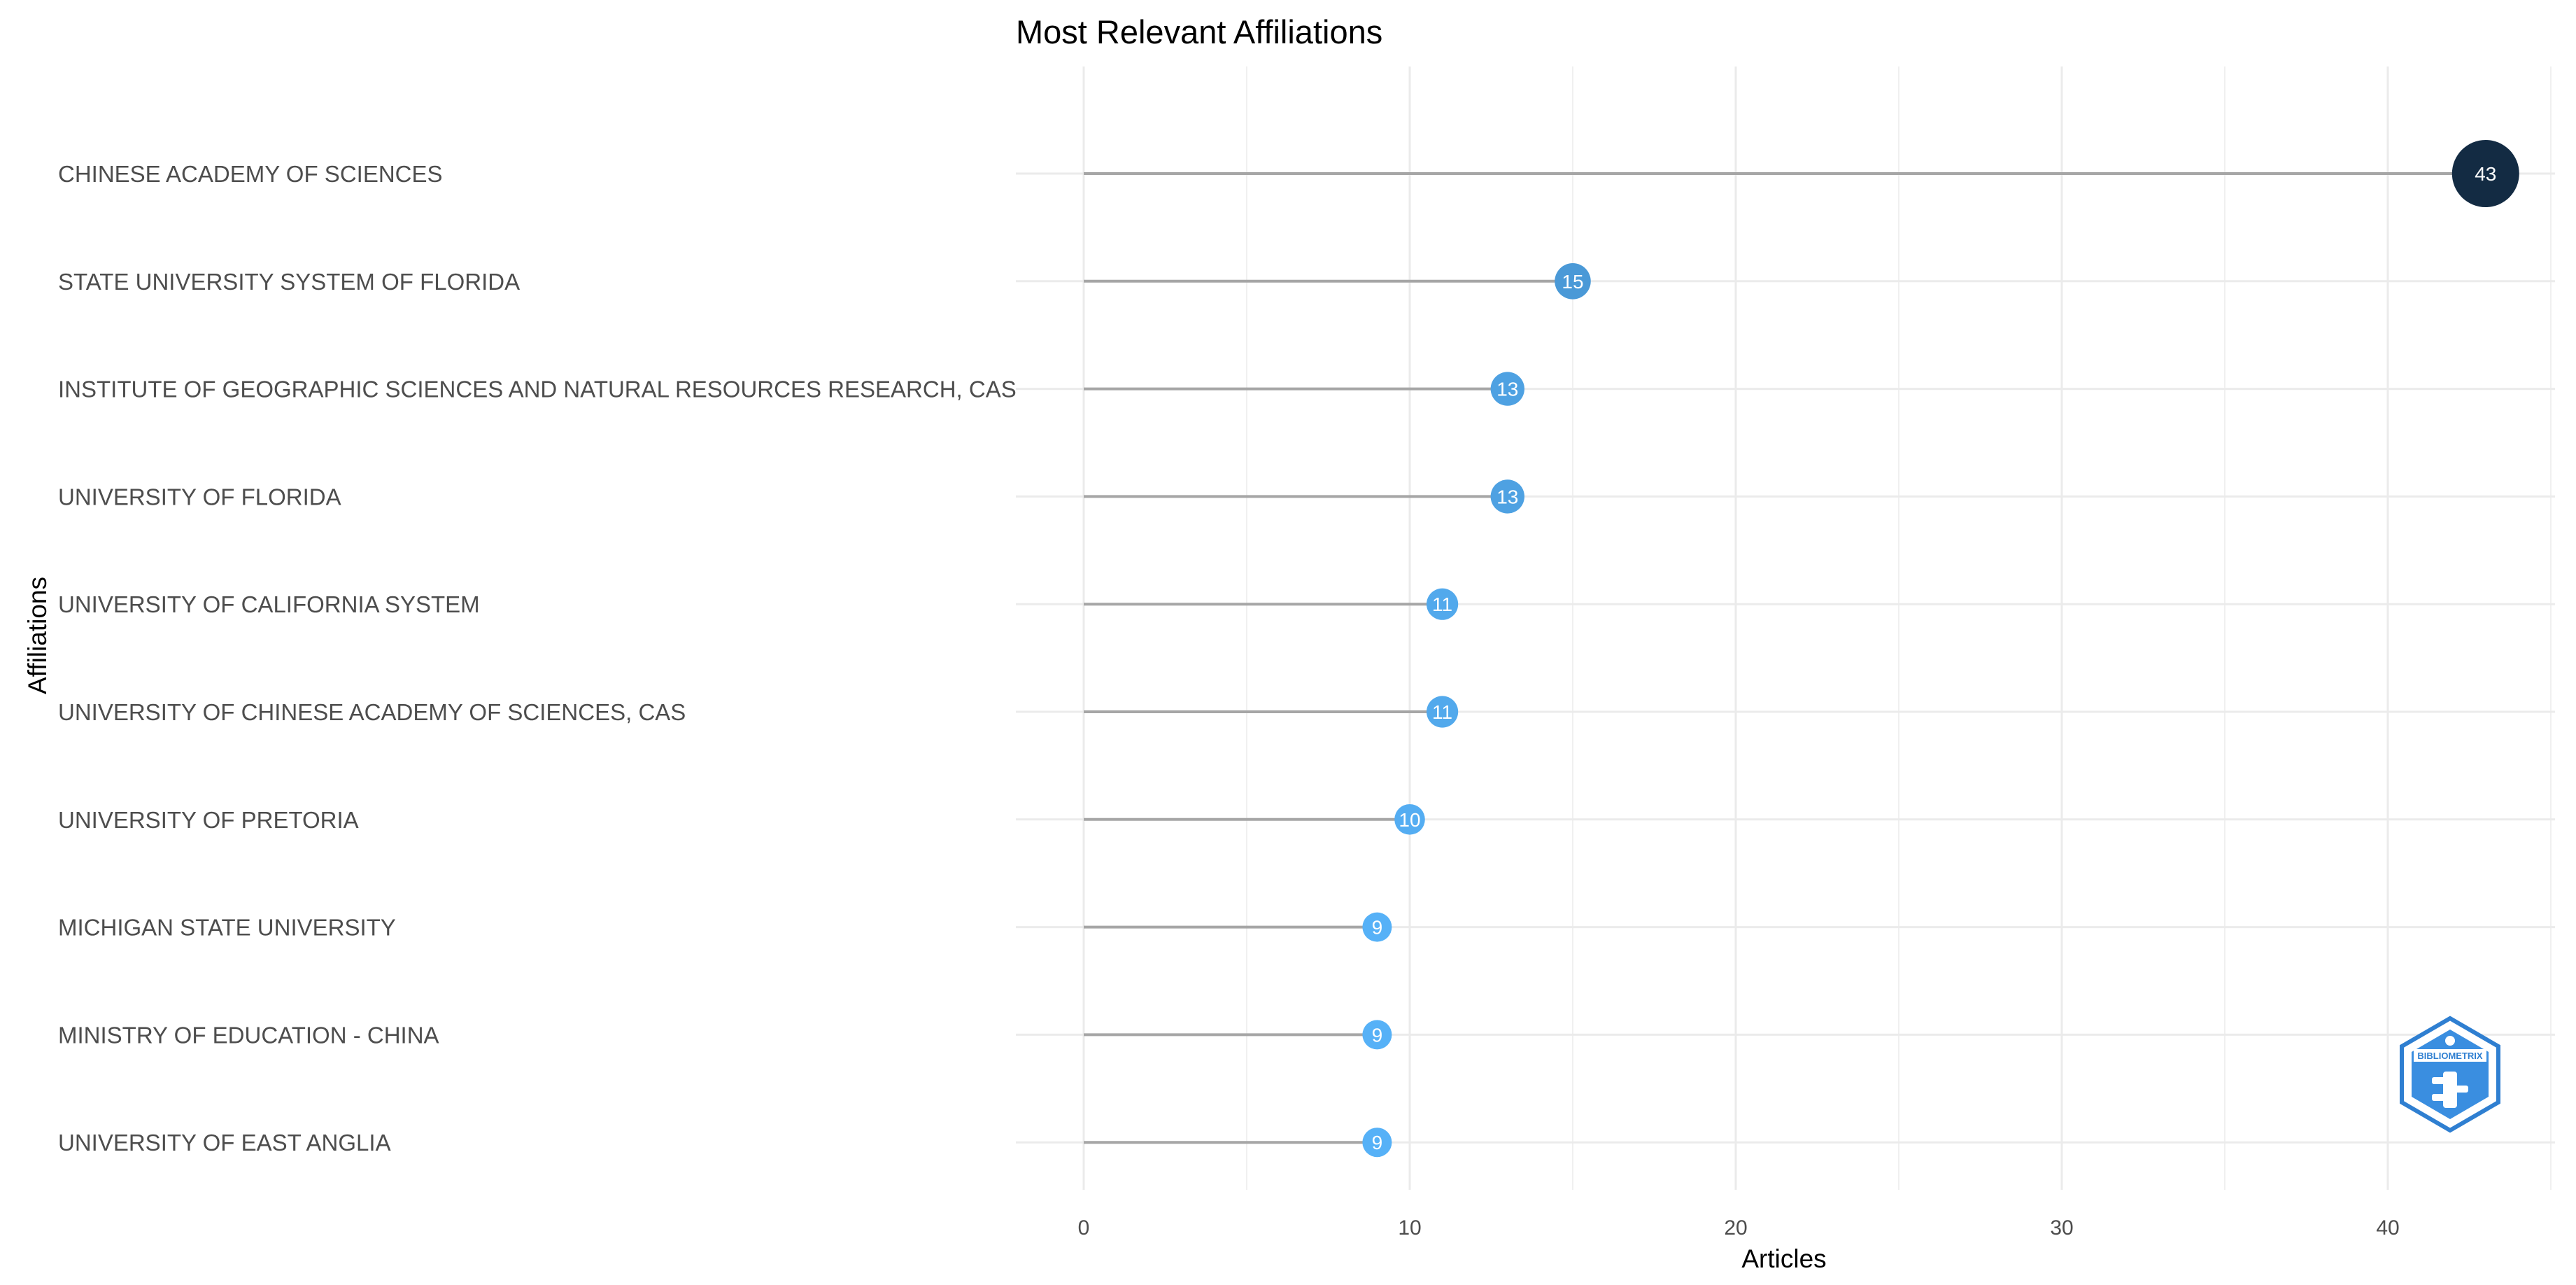 The width and height of the screenshot is (2576, 1285). I want to click on data-label: 43, so click(2485, 174).